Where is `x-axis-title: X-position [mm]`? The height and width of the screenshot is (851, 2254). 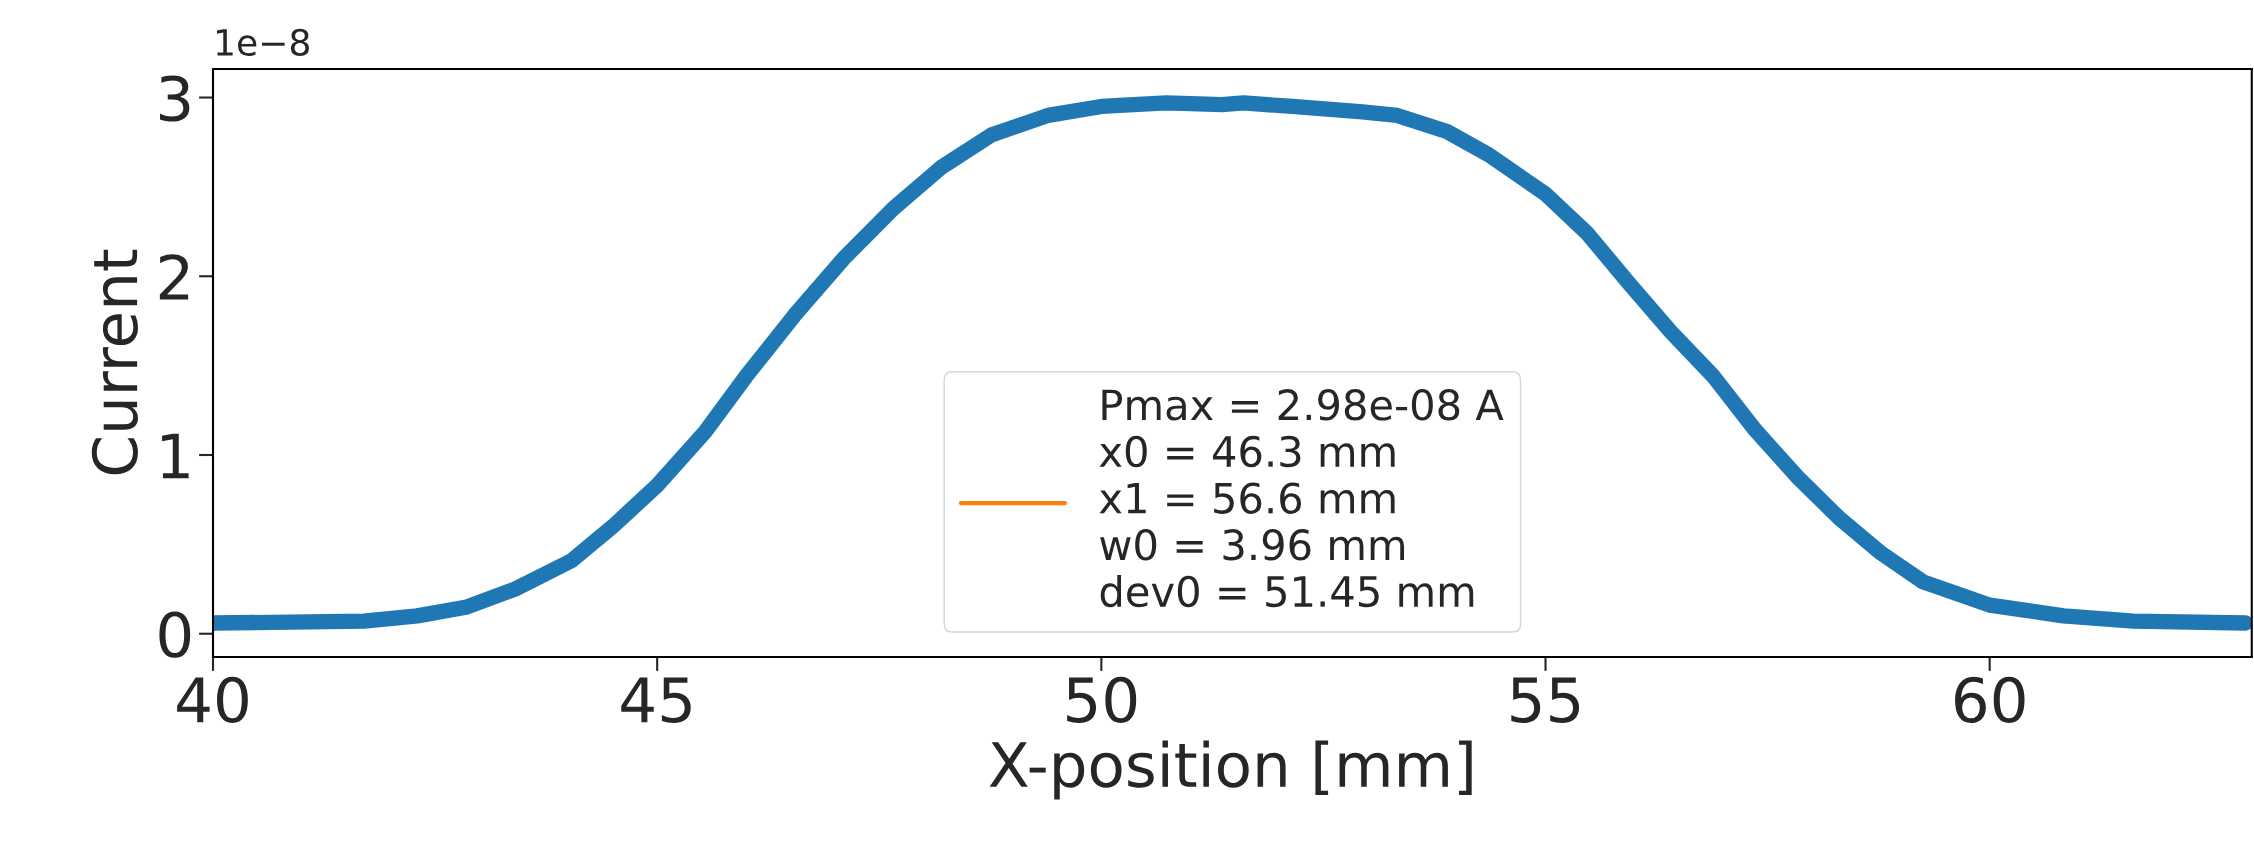 x-axis-title: X-position [mm] is located at coordinates (1230, 770).